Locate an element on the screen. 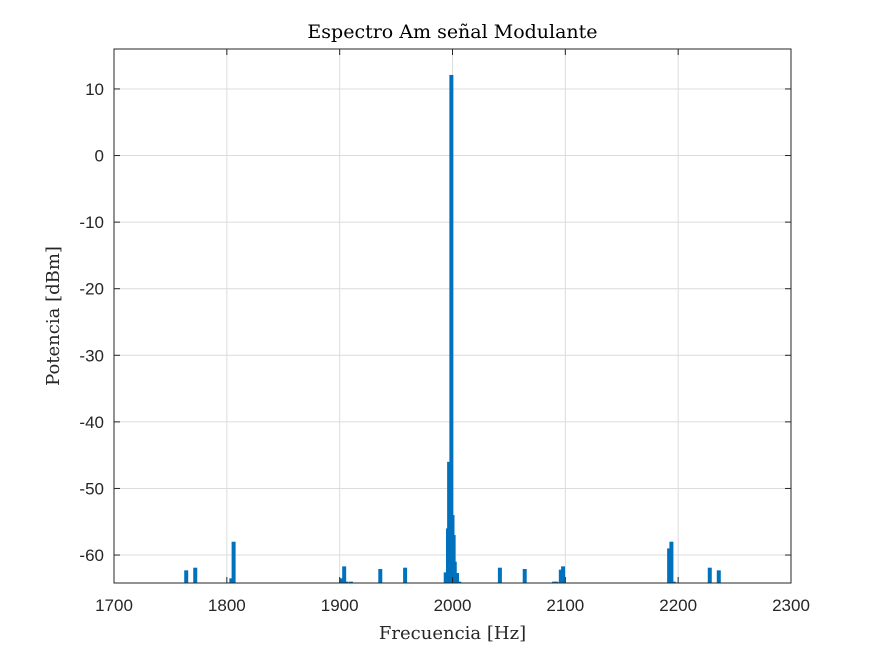 Image resolution: width=875 pixels, height=656 pixels. y-tick-label: -50 is located at coordinates (91, 488).